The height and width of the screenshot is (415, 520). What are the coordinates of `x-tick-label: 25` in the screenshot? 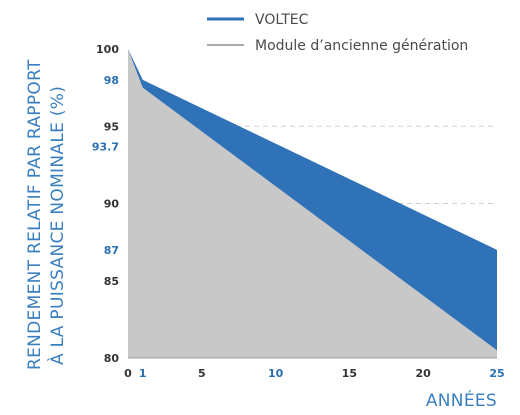 It's located at (496, 373).